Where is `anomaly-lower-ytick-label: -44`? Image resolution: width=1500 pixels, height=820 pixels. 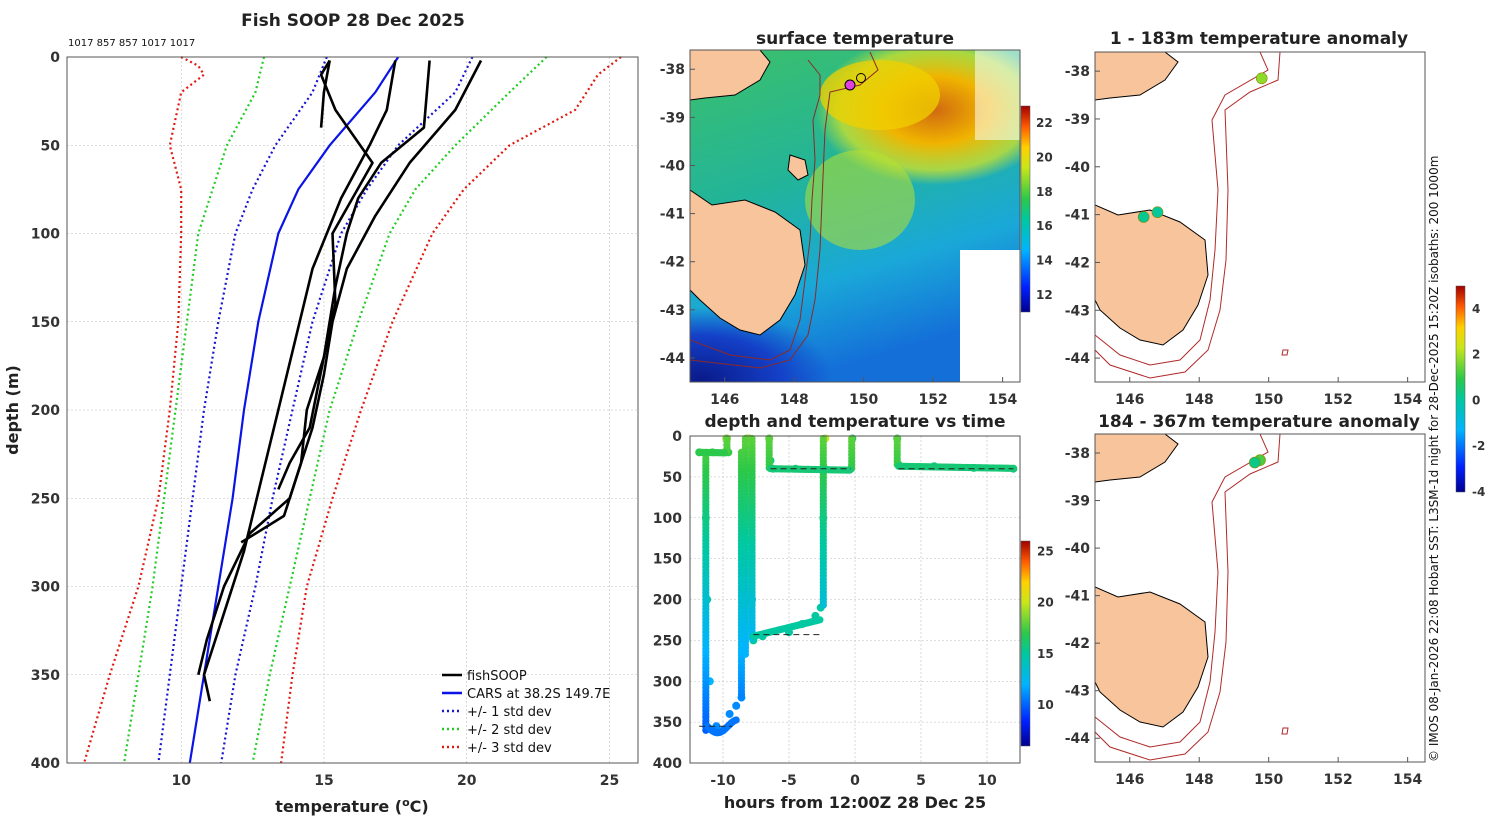 anomaly-lower-ytick-label: -44 is located at coordinates (1078, 739).